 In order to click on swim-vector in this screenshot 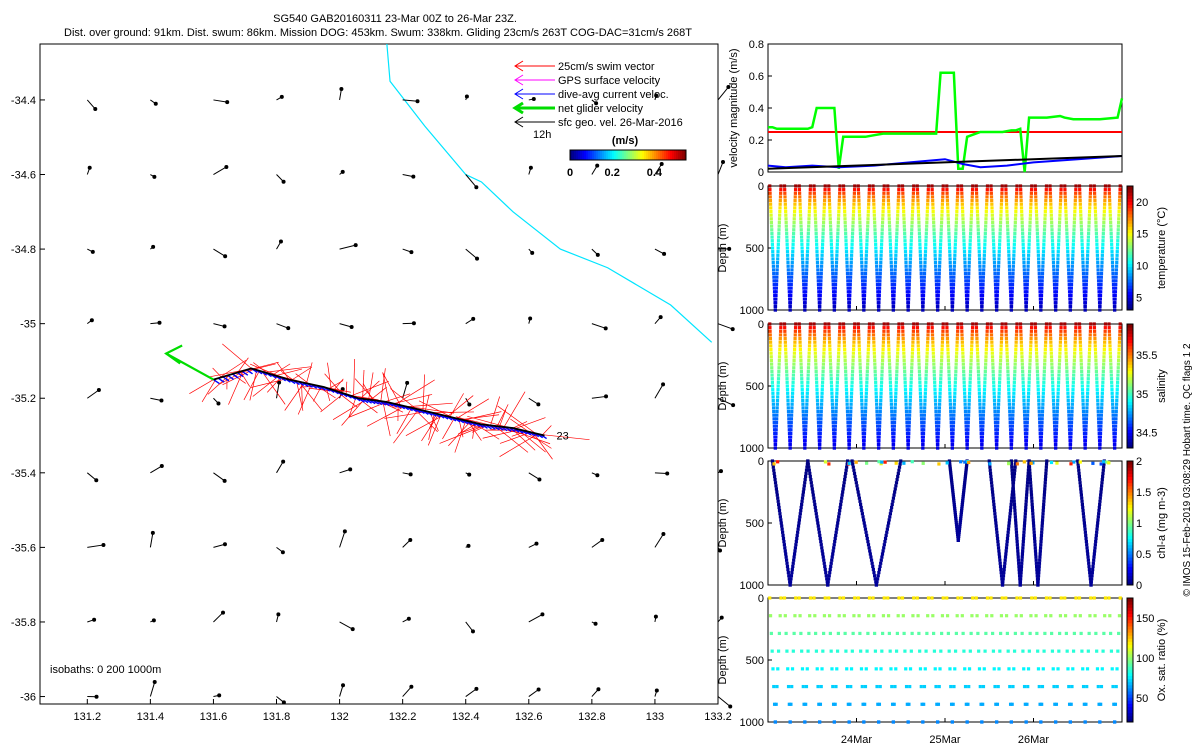, I will do `click(503, 418)`.